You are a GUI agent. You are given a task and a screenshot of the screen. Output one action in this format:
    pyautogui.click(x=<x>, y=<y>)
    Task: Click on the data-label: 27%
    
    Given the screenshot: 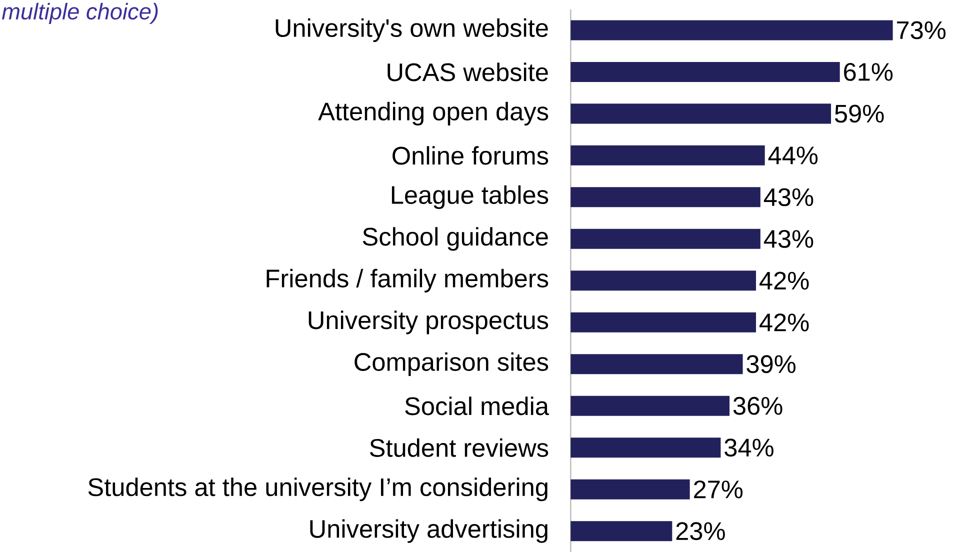 What is the action you would take?
    pyautogui.click(x=718, y=489)
    